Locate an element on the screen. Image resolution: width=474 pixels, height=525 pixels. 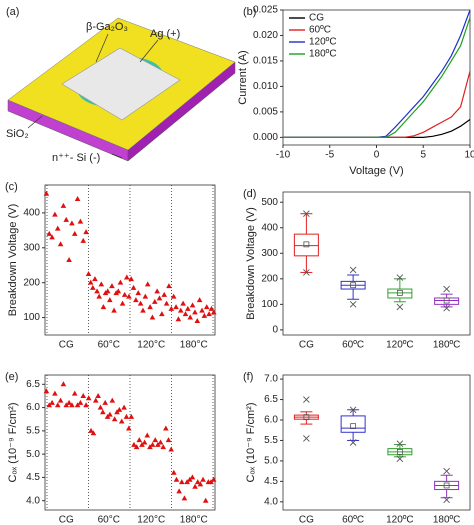
y-tick-label: 0.025 is located at coordinates (265, 10).